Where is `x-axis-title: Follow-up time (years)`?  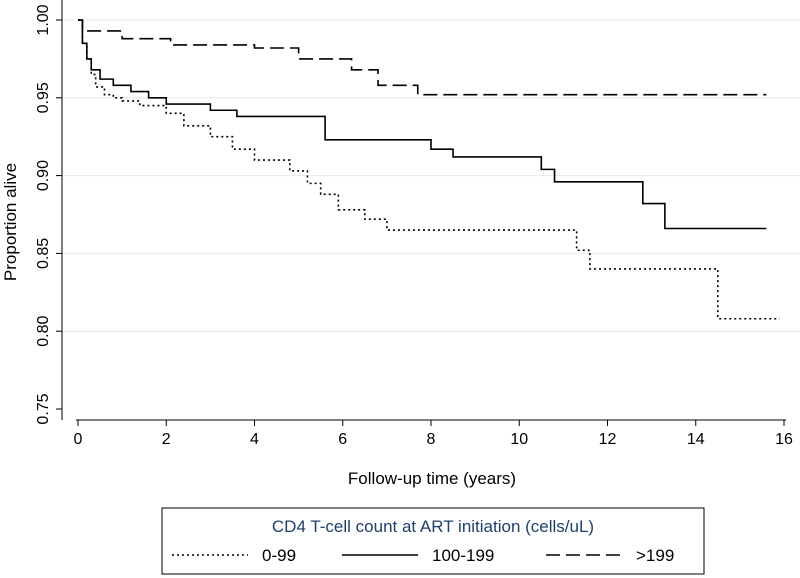
x-axis-title: Follow-up time (years) is located at coordinates (432, 478).